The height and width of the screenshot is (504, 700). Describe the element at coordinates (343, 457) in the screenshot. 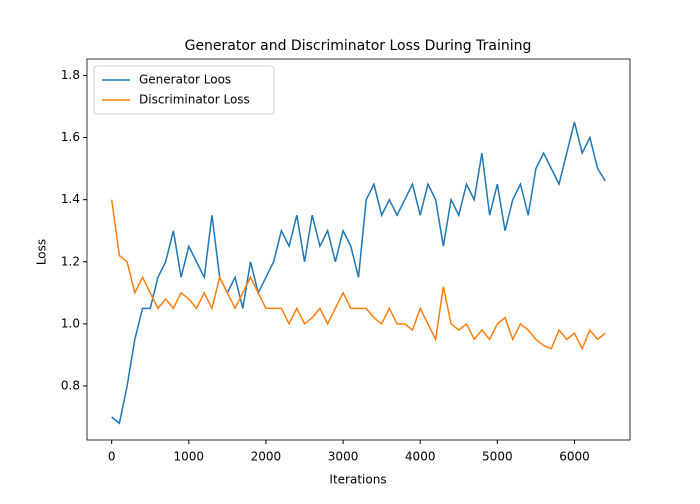

I see `x-tick-label: 3000` at that location.